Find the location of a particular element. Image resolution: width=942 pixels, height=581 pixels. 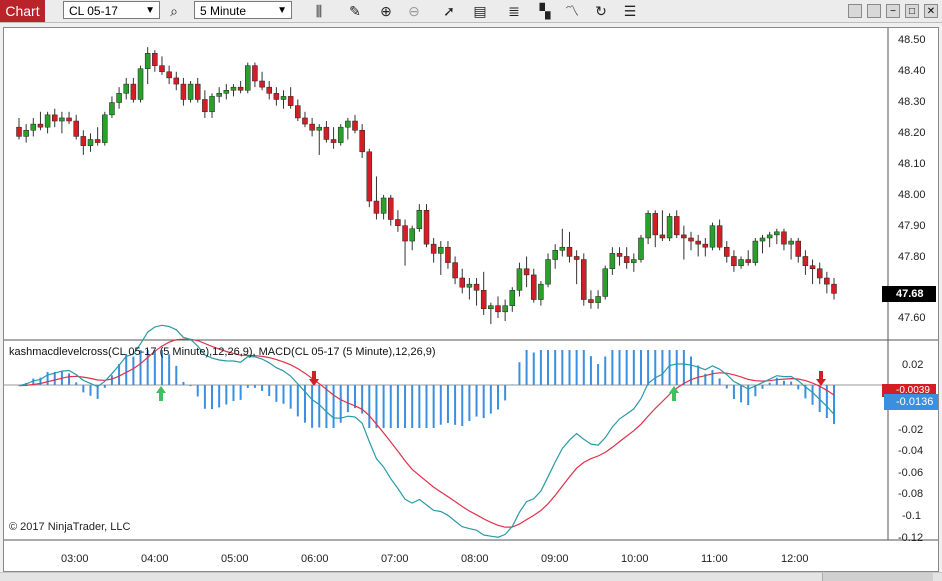

refresh-icon: ↻ is located at coordinates (601, 11).